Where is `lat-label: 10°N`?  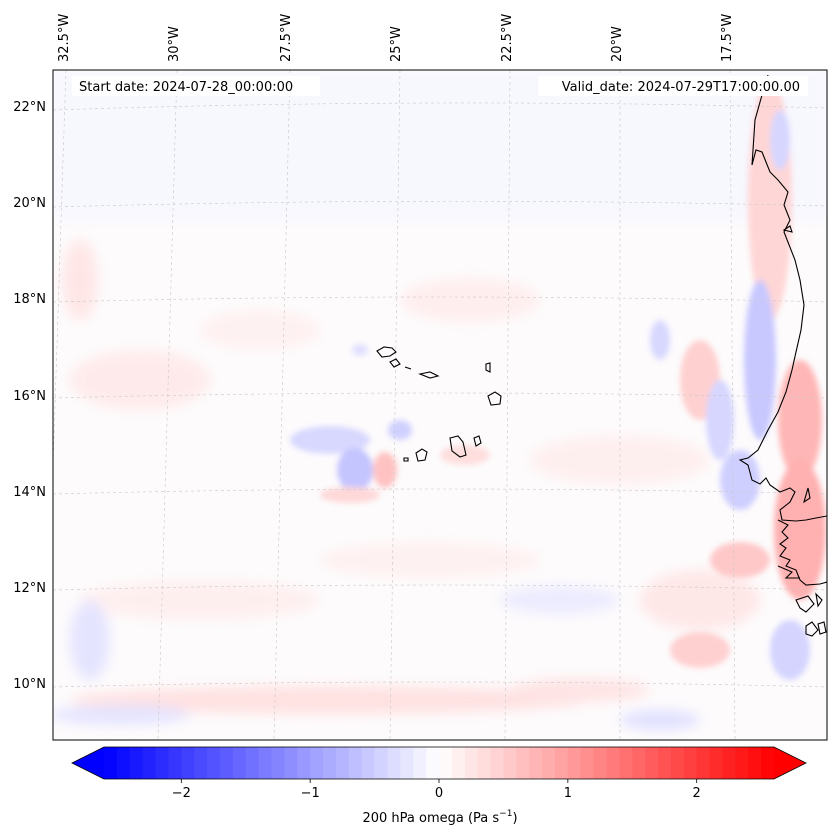
lat-label: 10°N is located at coordinates (29, 684).